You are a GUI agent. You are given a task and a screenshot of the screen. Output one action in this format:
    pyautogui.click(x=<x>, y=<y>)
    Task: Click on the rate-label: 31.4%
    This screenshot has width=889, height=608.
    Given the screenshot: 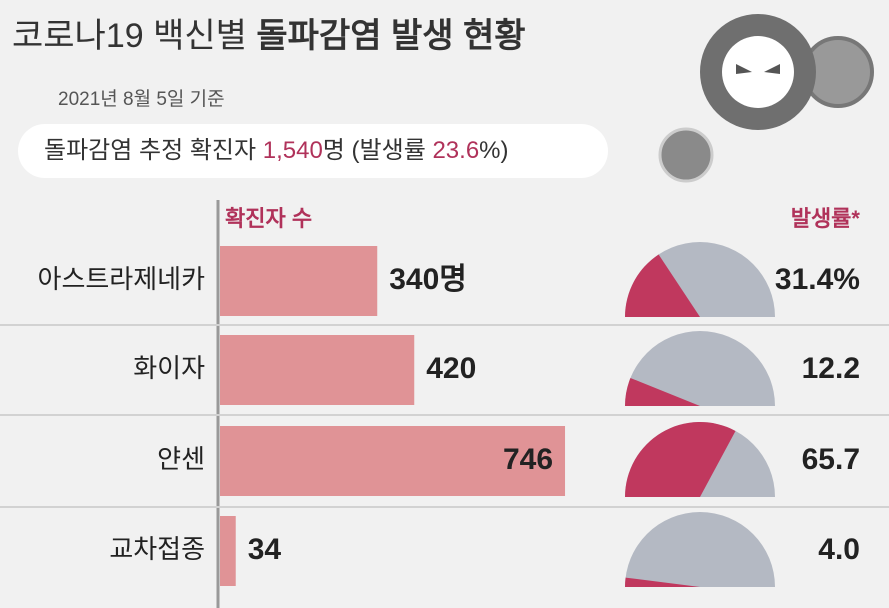 What is the action you would take?
    pyautogui.click(x=817, y=279)
    